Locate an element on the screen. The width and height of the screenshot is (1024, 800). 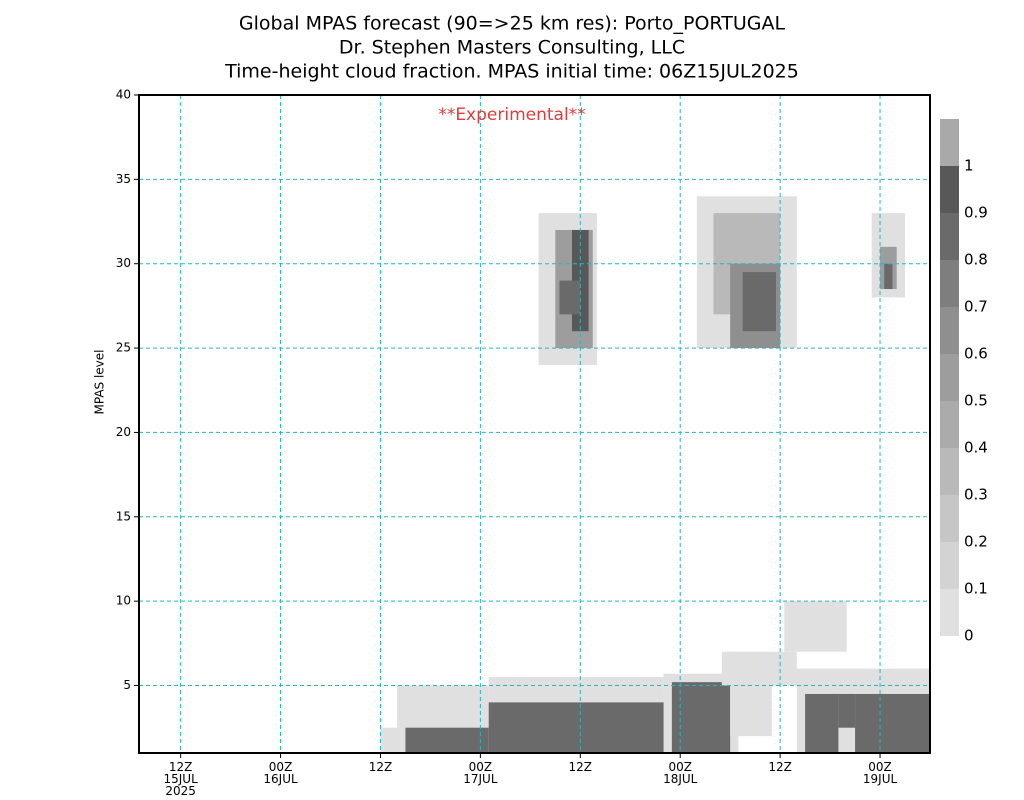
y-tick-label: 35 is located at coordinates (123, 179).